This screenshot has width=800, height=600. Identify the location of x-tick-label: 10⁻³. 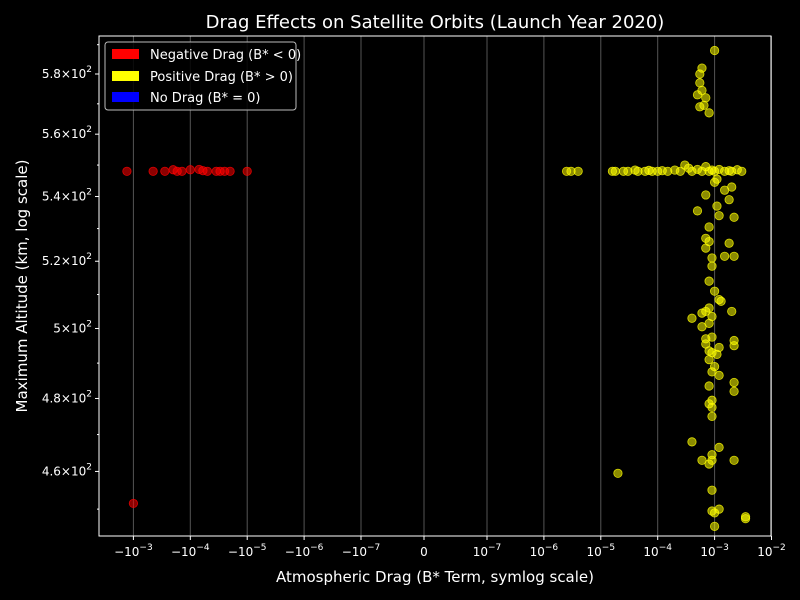
(714, 551).